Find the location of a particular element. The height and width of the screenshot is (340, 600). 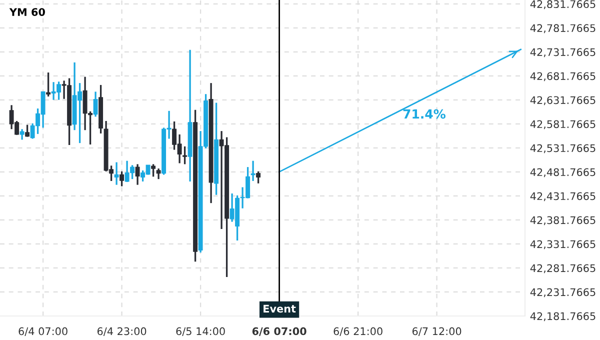

y-tick-label: 42,381.7665 is located at coordinates (563, 221).